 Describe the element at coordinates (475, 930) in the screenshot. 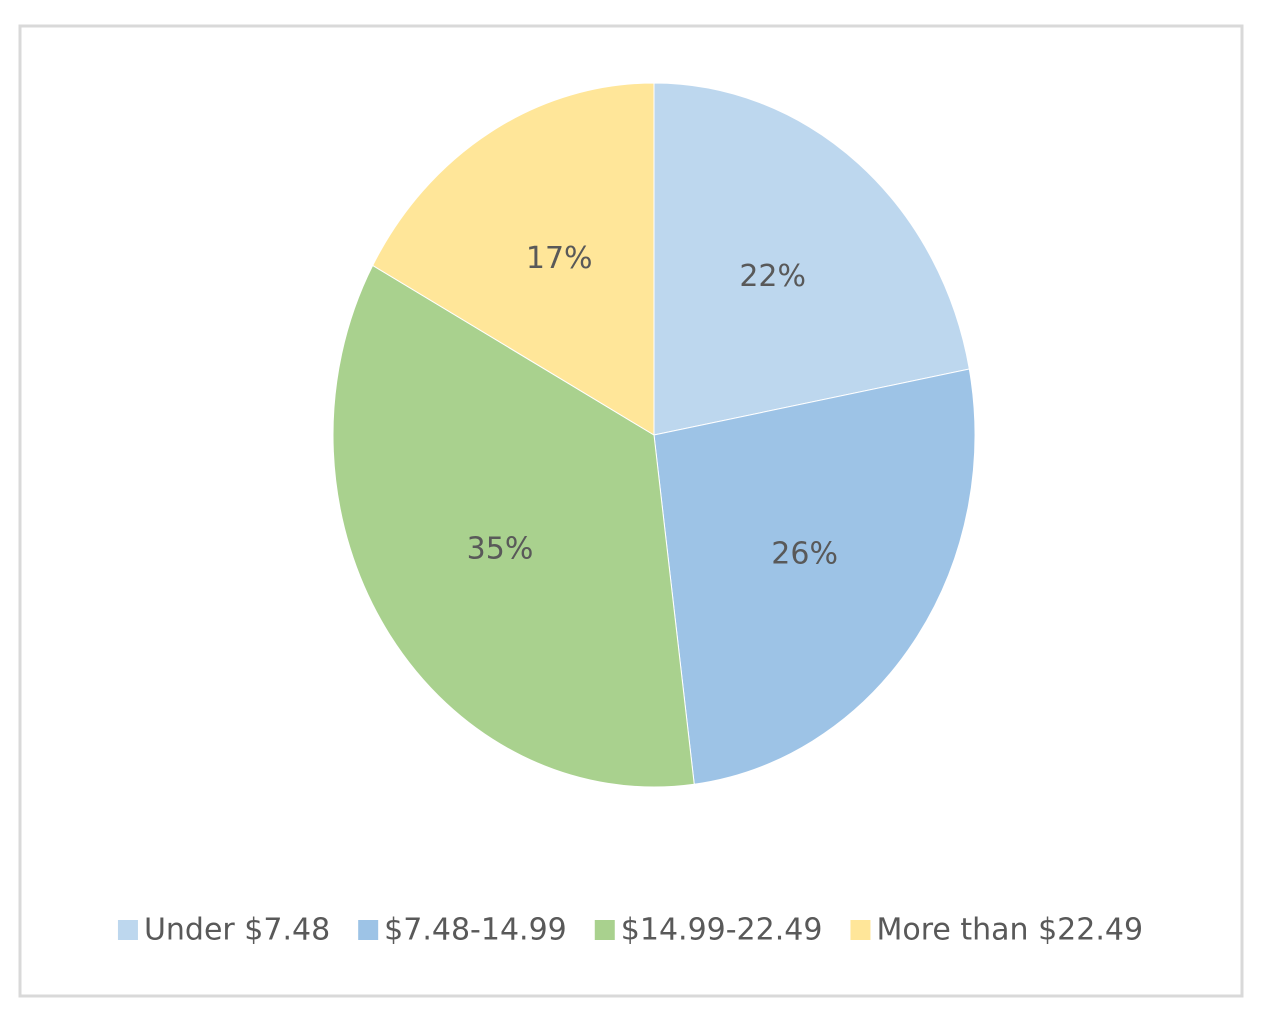

I see `legend-label: $7.48-14.99` at that location.